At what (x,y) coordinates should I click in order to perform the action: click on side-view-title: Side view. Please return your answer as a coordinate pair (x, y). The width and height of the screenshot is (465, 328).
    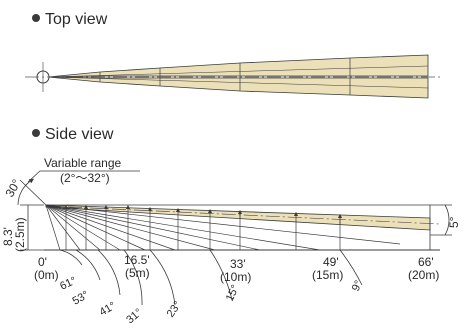
    Looking at the image, I should click on (79, 134).